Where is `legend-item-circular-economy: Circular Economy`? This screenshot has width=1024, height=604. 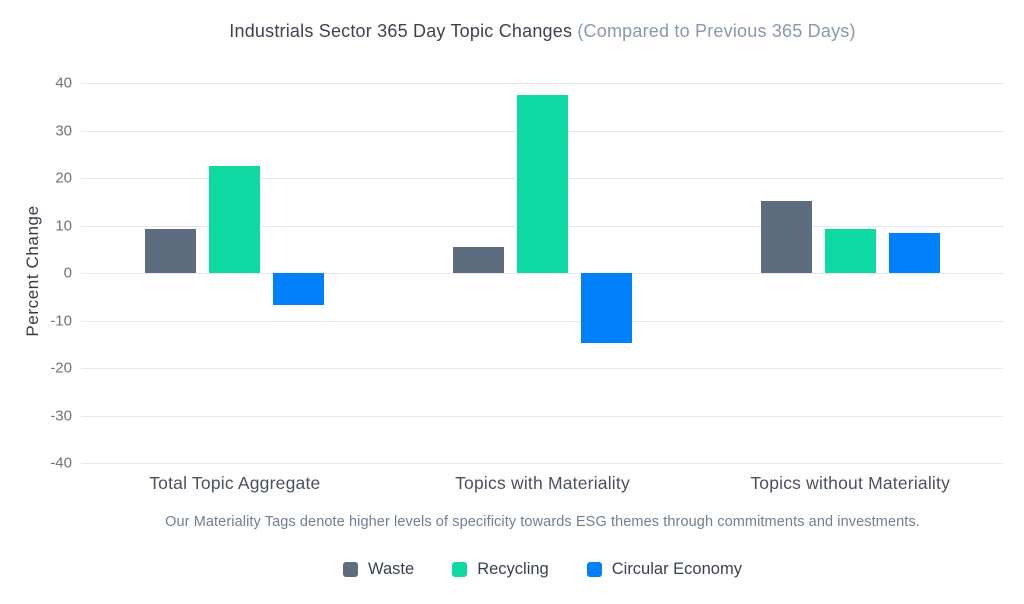
legend-item-circular-economy: Circular Economy is located at coordinates (664, 569).